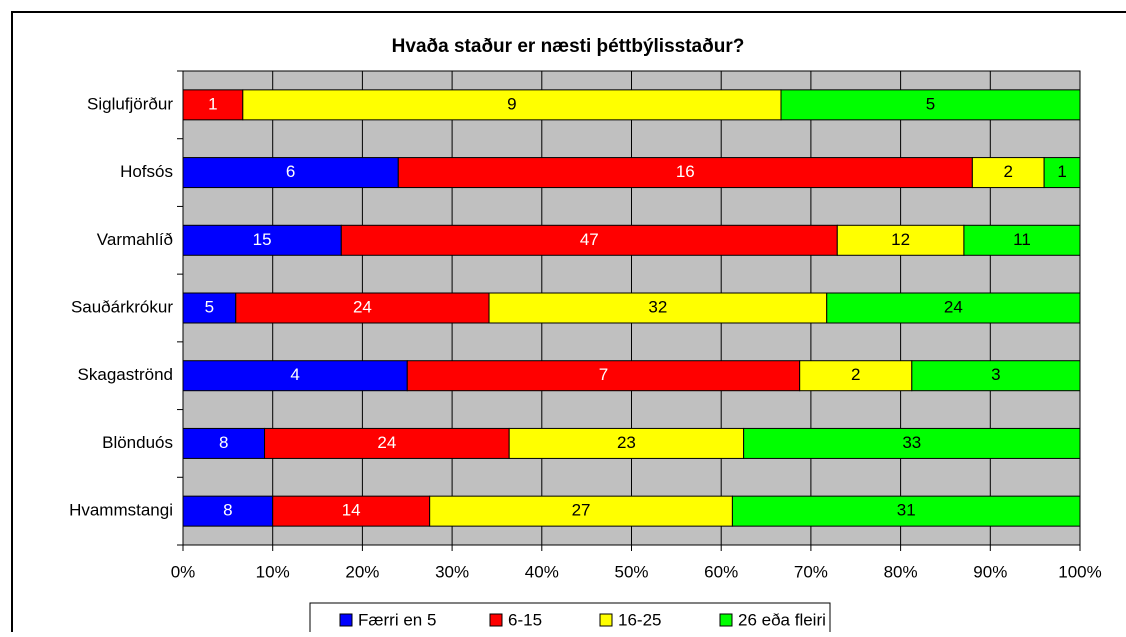 The height and width of the screenshot is (637, 1126). I want to click on x-tick-label: 0%, so click(183, 571).